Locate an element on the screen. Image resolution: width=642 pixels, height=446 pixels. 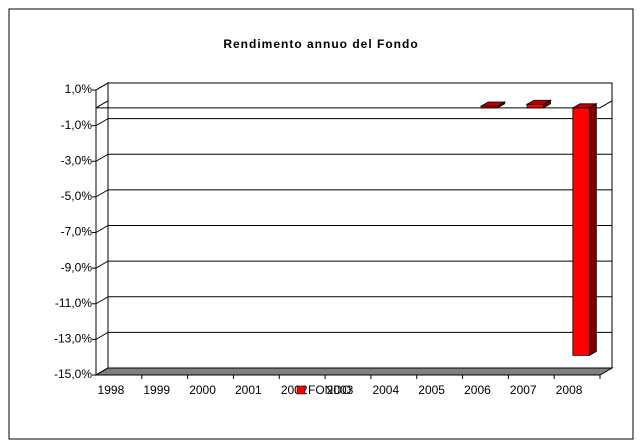
y-tick-label: -15,0% is located at coordinates (73, 374).